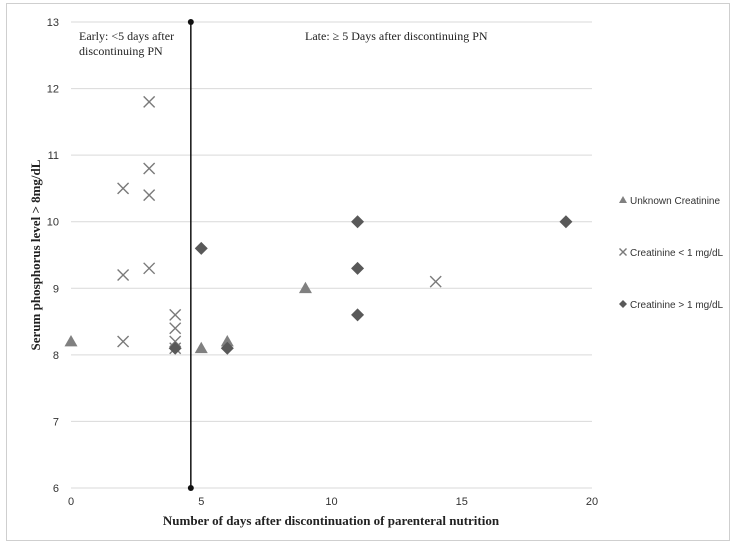  What do you see at coordinates (190, 488) in the screenshot?
I see `divider-bottom-dot` at bounding box center [190, 488].